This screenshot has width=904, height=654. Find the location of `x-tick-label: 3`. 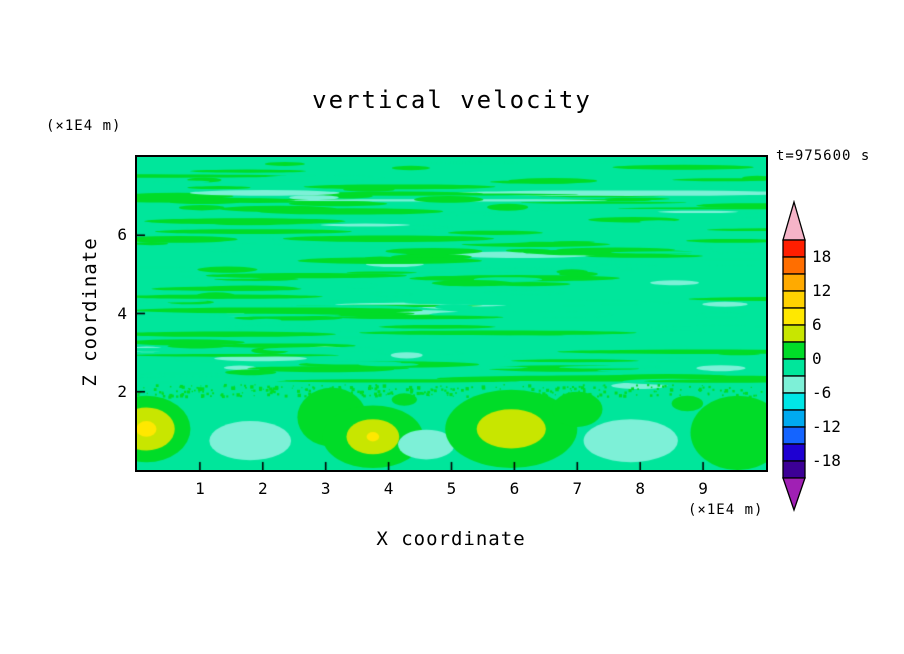

x-tick-label: 3 is located at coordinates (325, 488).